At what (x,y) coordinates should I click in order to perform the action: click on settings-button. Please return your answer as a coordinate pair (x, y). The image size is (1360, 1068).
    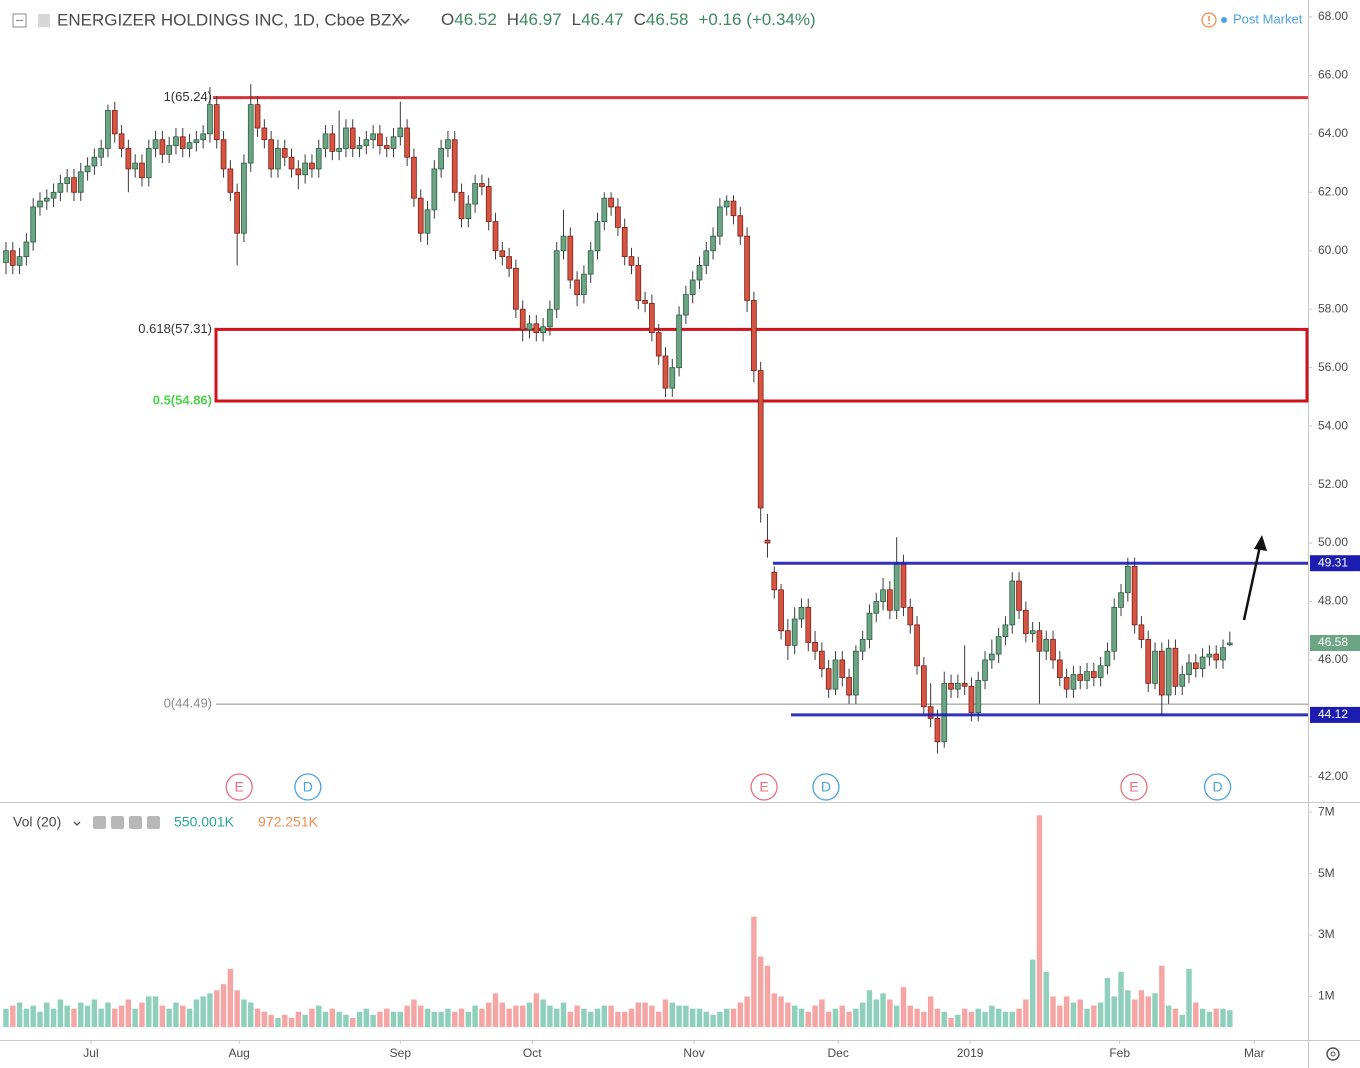
    Looking at the image, I should click on (117, 822).